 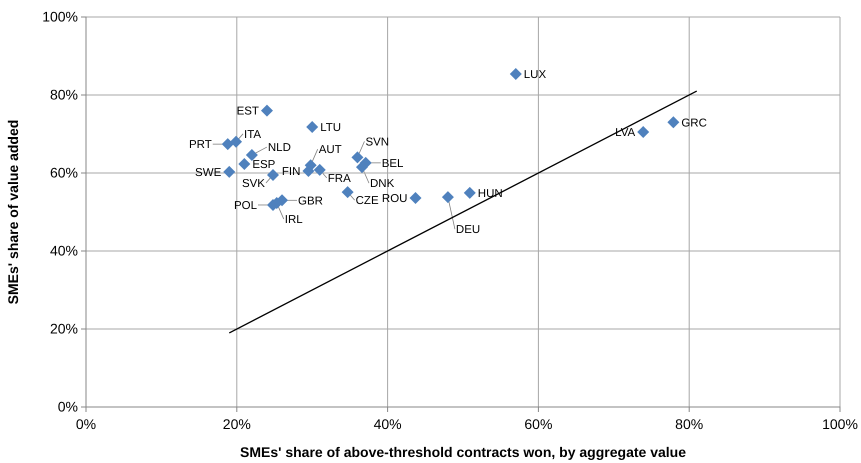 What do you see at coordinates (264, 165) in the screenshot?
I see `series-label: ESP` at bounding box center [264, 165].